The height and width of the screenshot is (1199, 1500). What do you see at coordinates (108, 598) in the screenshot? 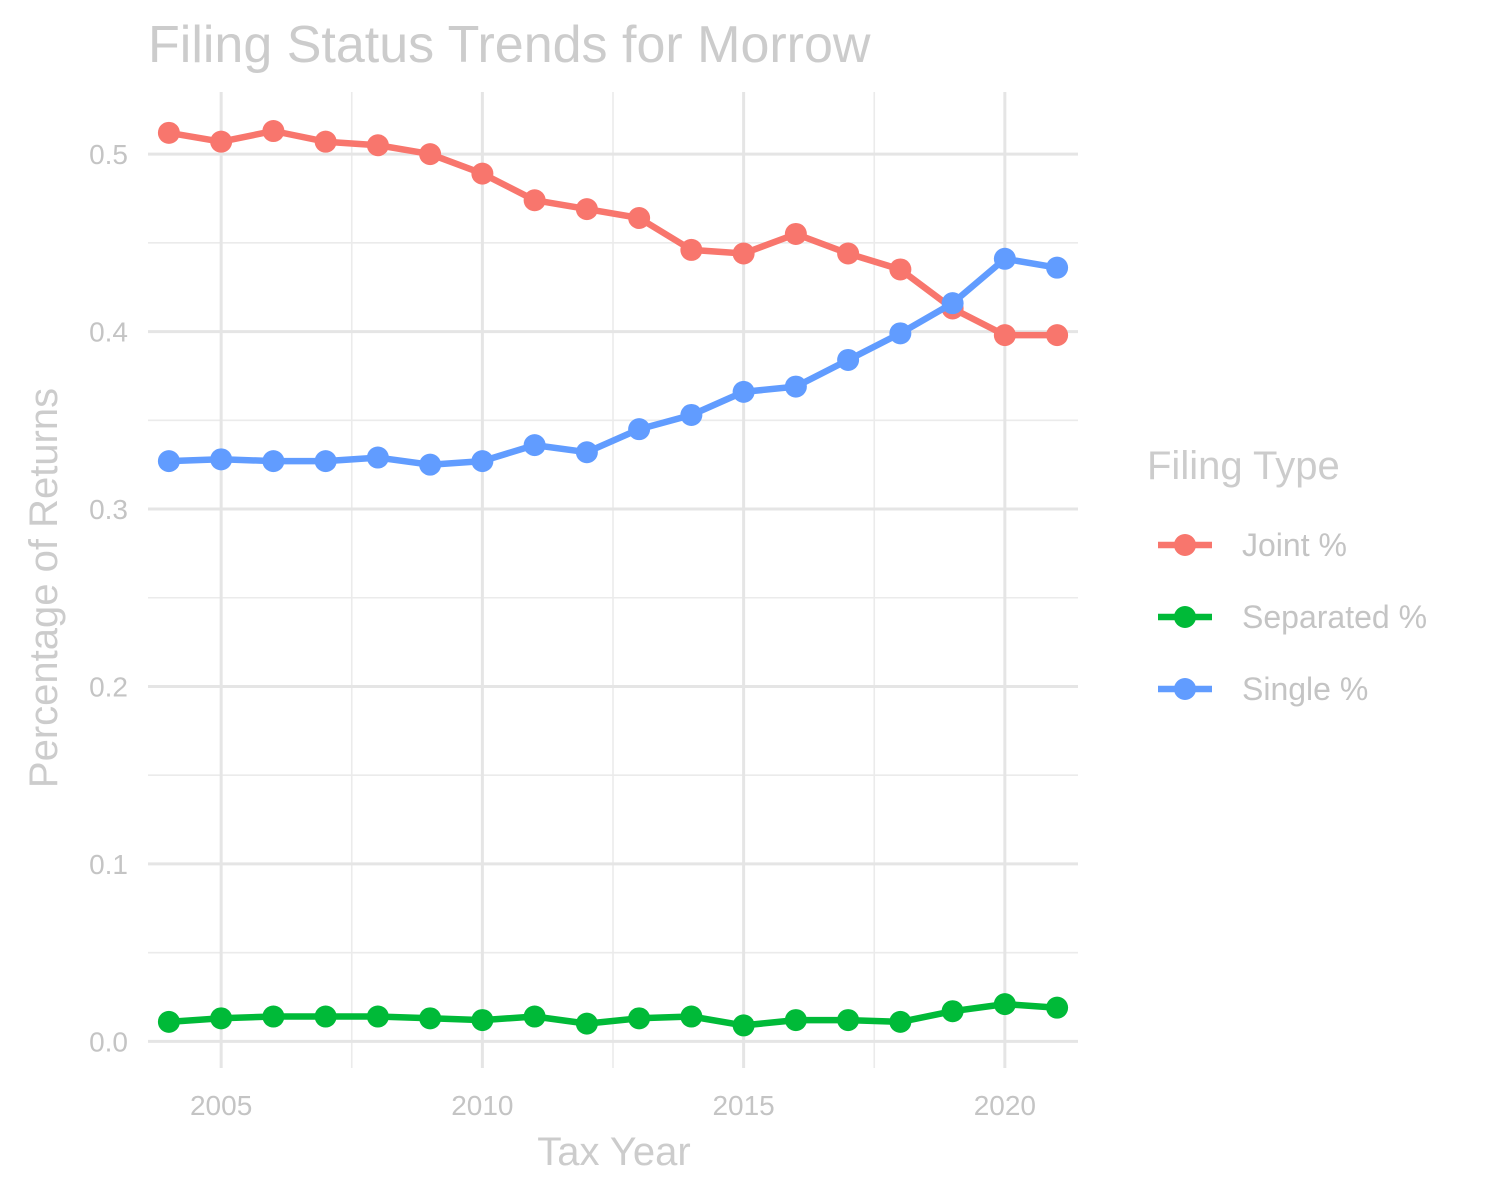
I see `y-axis-ticks: 0.0 0.1 0.2 0.3 0.4 0.5` at bounding box center [108, 598].